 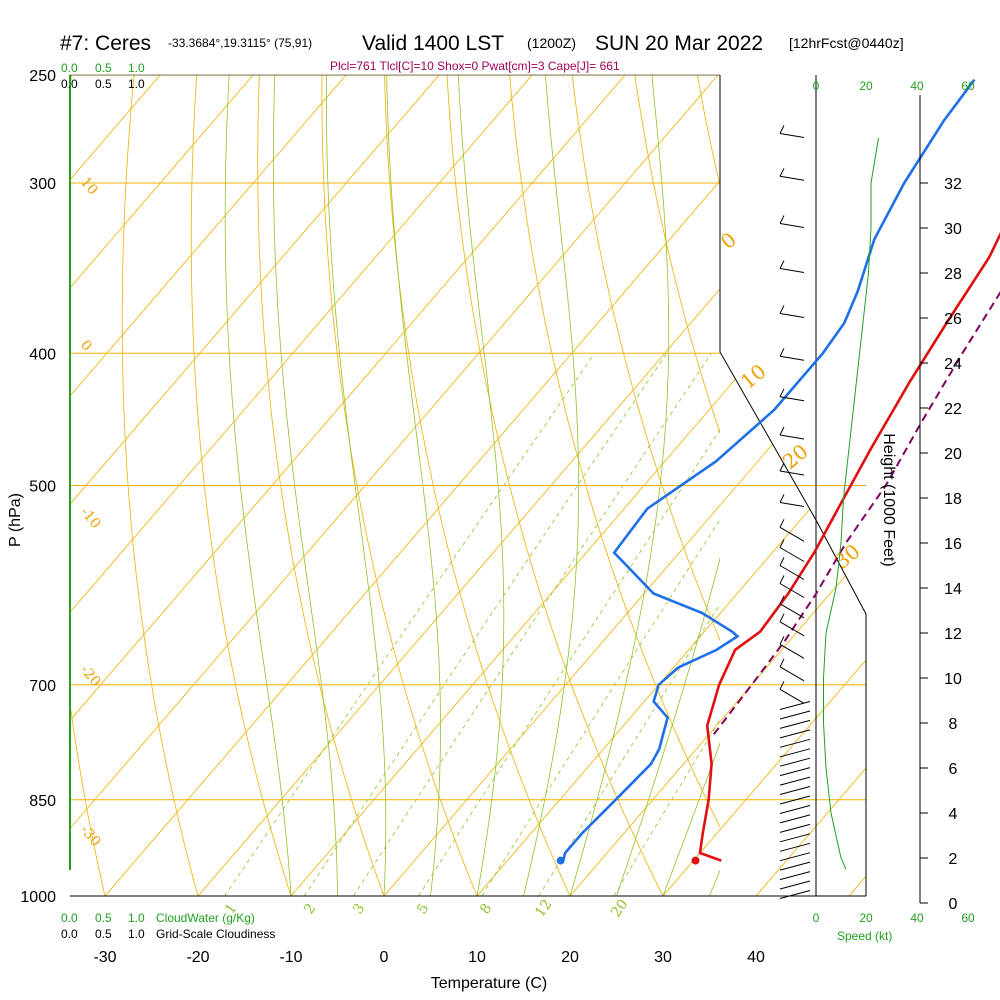 I want to click on temp-tick-0: 0, so click(x=384, y=957).